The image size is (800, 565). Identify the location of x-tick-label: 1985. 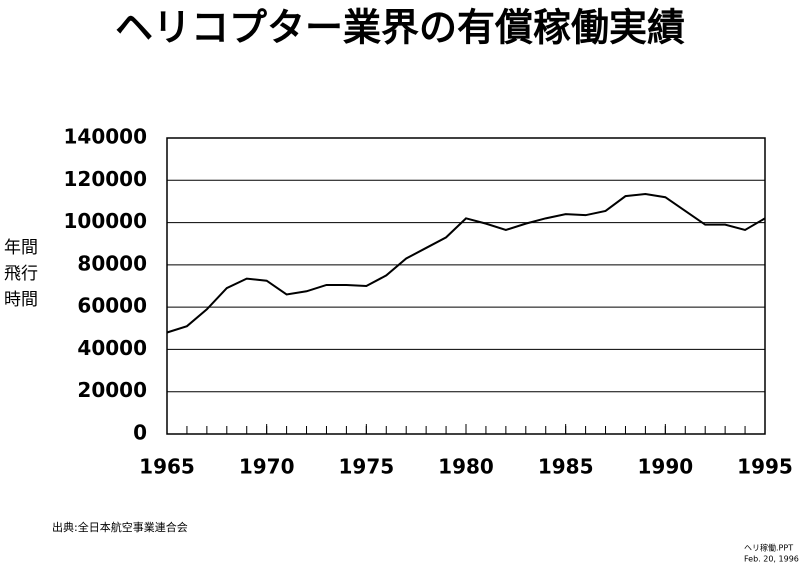
(566, 467).